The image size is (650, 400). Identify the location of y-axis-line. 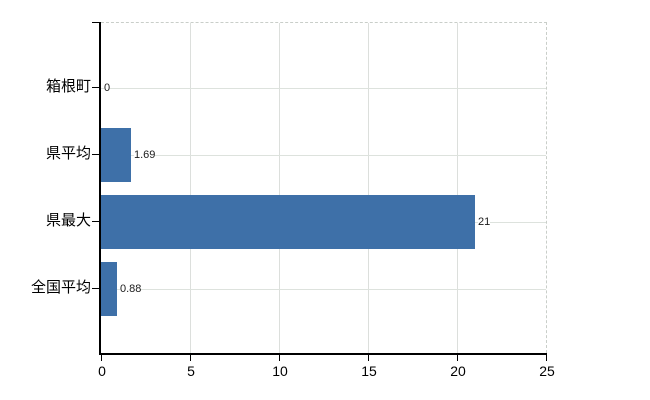
(100, 187).